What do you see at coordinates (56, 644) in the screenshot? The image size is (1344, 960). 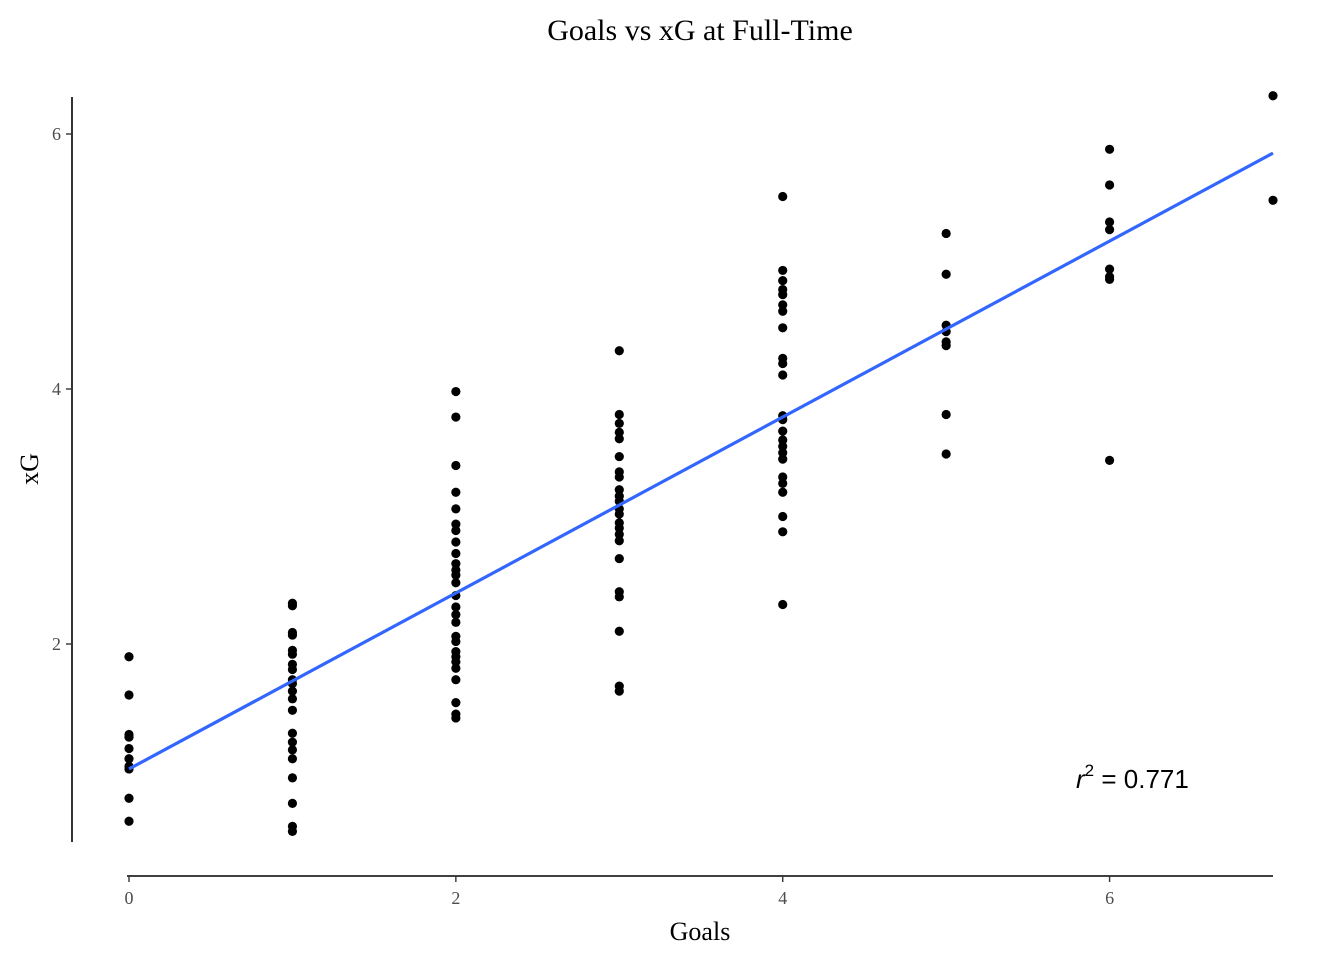 I see `y-tick-label: 2` at bounding box center [56, 644].